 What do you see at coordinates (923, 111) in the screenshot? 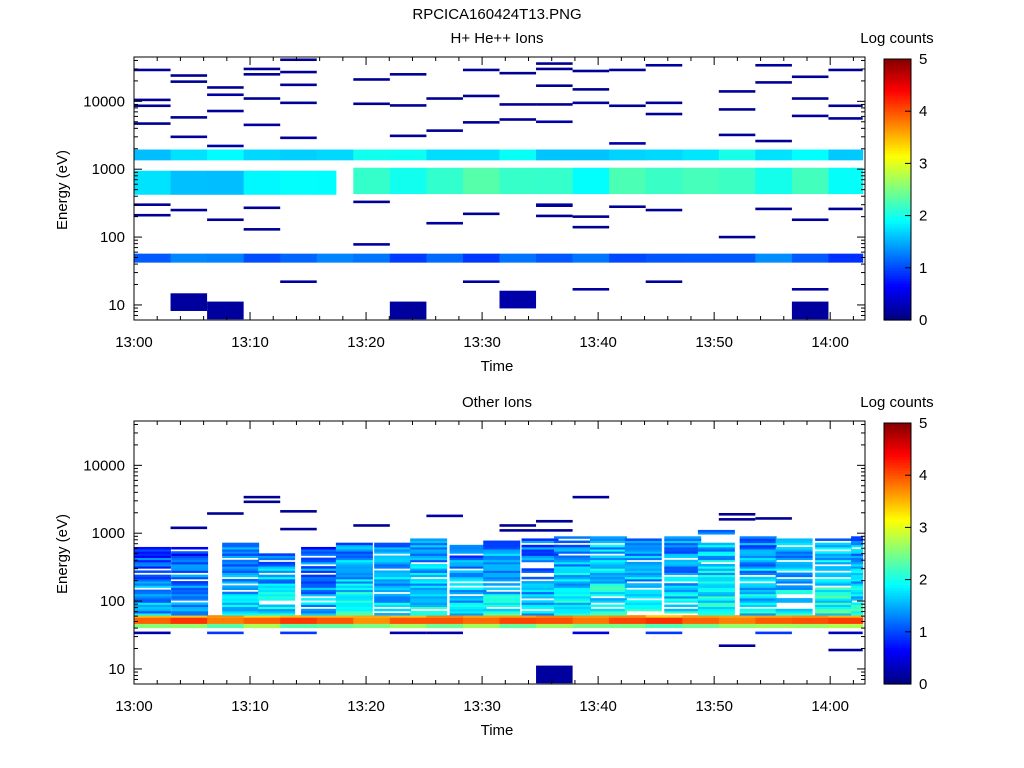
I see `colorbar-tick-label: 4` at bounding box center [923, 111].